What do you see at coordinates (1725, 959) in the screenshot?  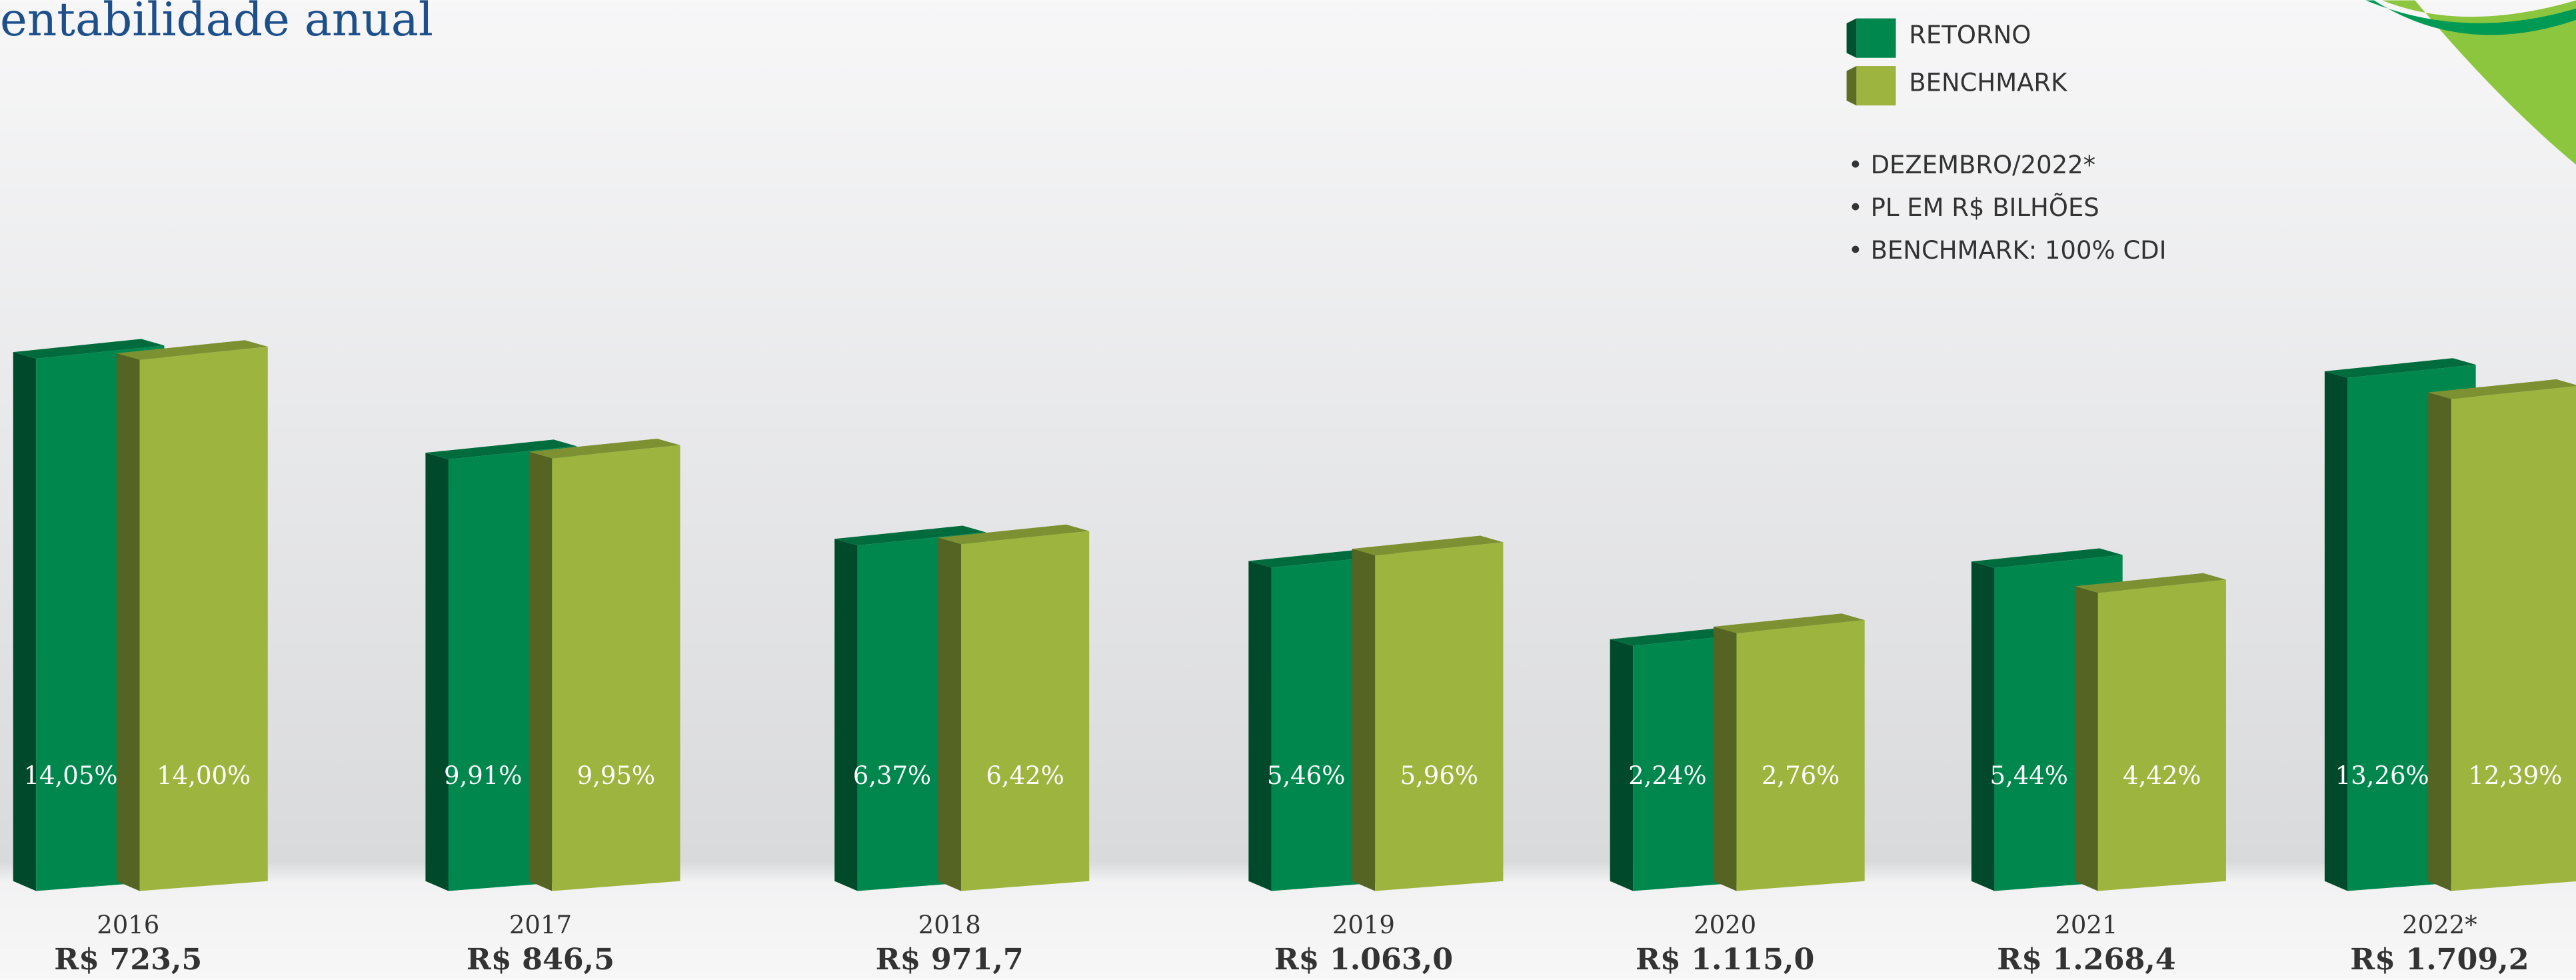 I see `pl-label: R$ 1.115,0` at bounding box center [1725, 959].